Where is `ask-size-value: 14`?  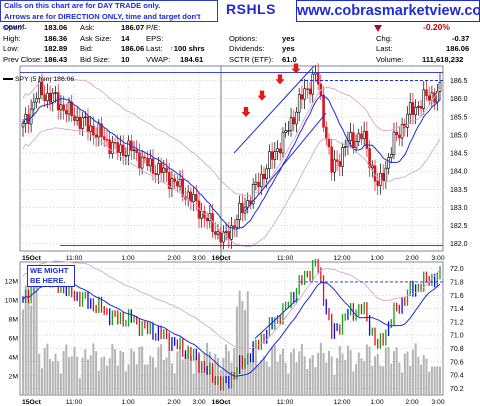
ask-size-value: 14 is located at coordinates (125, 38).